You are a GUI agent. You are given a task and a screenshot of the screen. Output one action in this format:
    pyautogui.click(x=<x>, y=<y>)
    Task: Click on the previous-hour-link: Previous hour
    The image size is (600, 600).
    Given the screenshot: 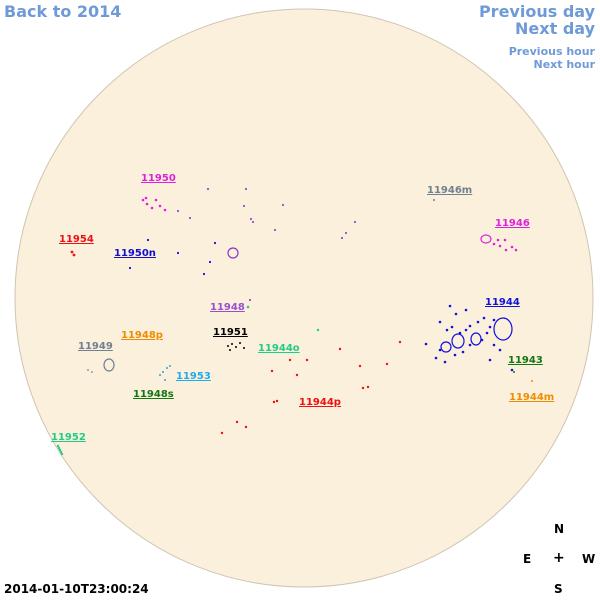 What is the action you would take?
    pyautogui.click(x=551, y=51)
    